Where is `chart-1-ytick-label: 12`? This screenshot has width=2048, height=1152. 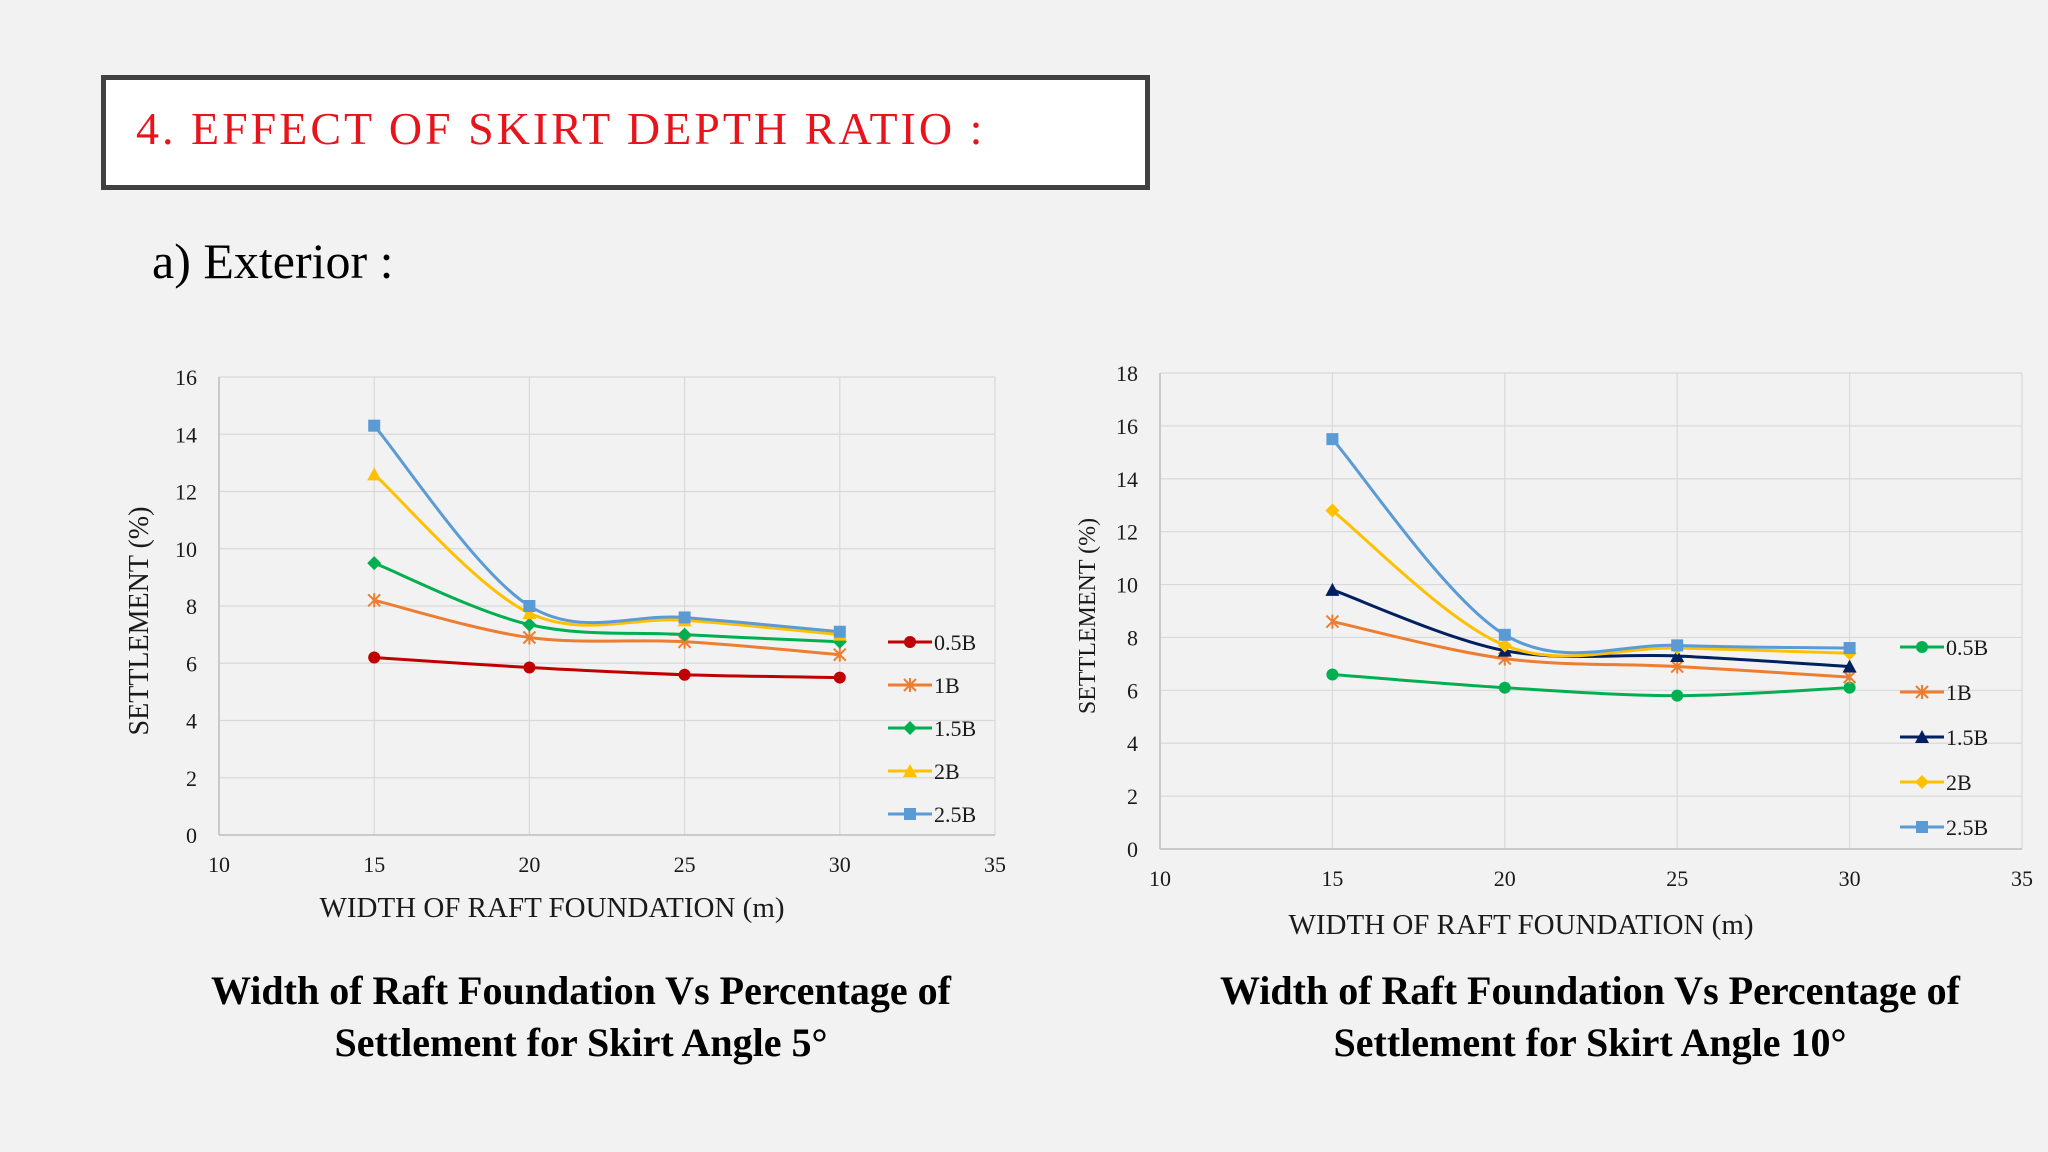
chart-1-ytick-label: 12 is located at coordinates (1127, 532).